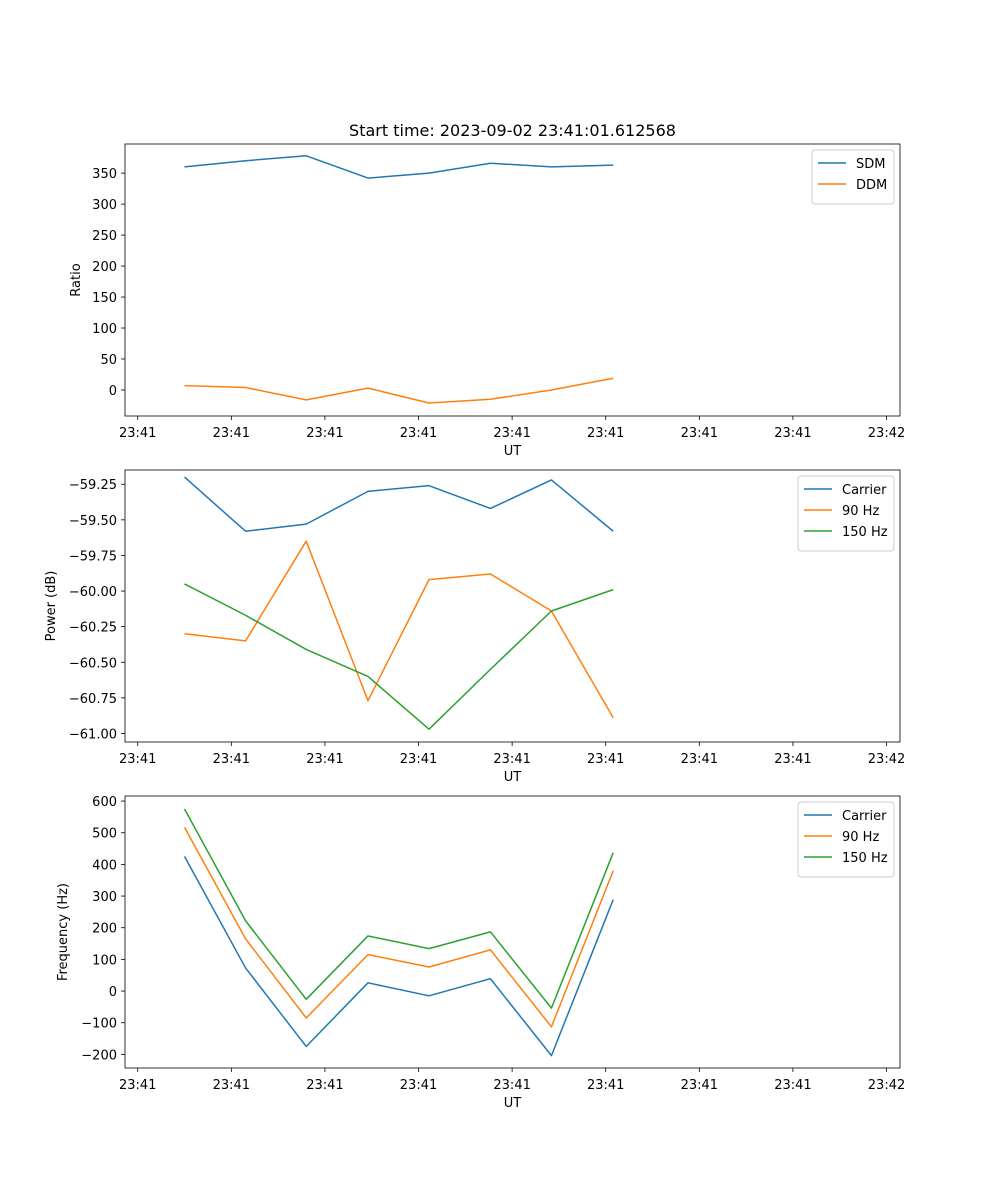  I want to click on chart-title: Start time: 2023-09-02 23:41:01.612568, so click(512, 130).